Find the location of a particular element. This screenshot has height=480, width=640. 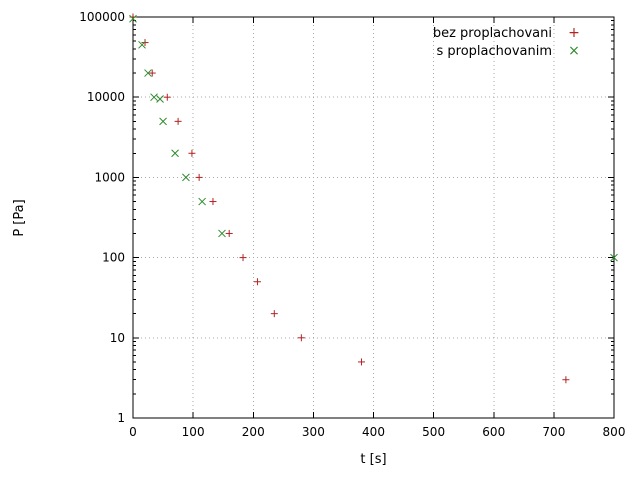

svg-text: 10 is located at coordinates (117, 338).